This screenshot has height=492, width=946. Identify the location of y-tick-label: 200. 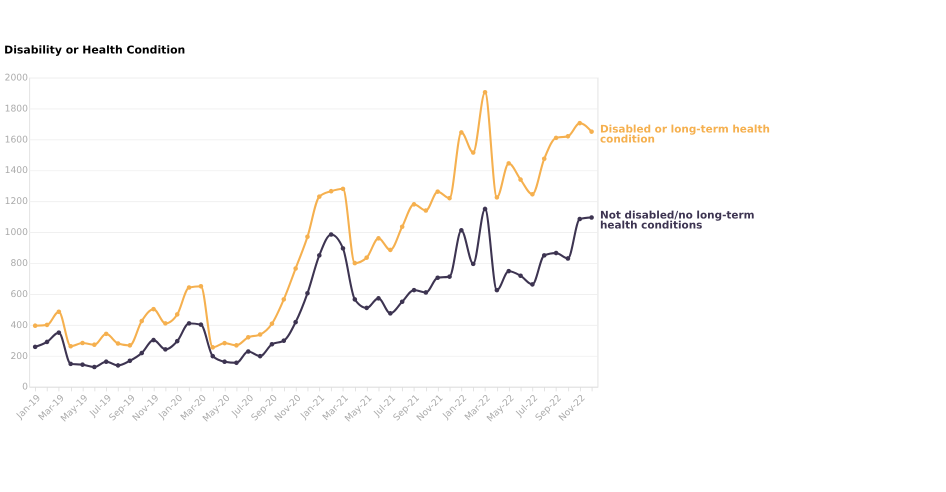
(19, 356).